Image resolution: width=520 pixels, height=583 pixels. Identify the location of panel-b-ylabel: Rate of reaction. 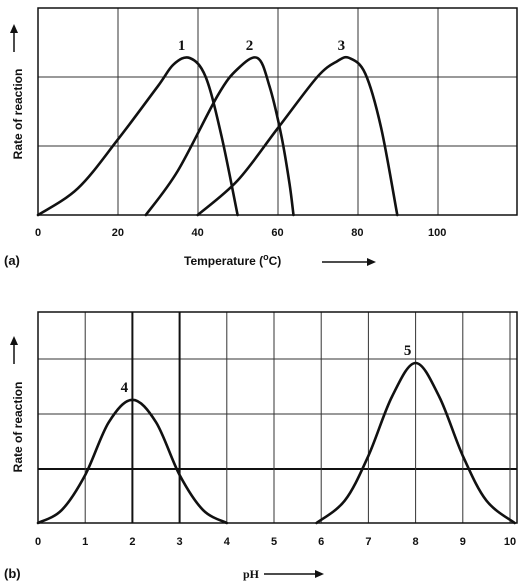
(18, 427).